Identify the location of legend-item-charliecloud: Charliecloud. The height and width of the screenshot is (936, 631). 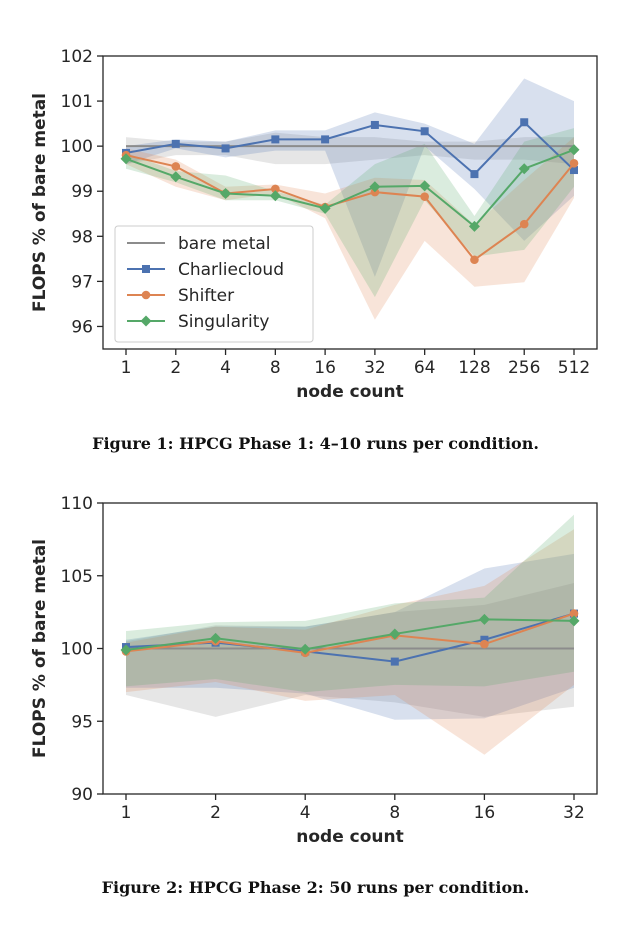
(205, 270).